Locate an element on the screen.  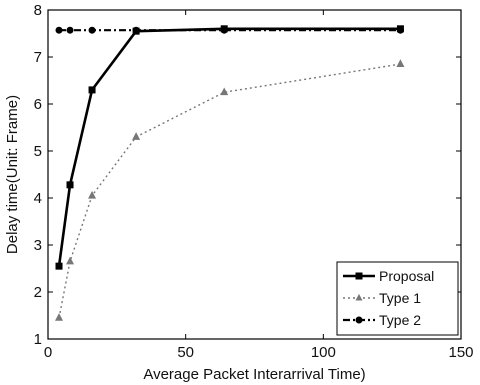
x-tick-label: 0 is located at coordinates (48, 352).